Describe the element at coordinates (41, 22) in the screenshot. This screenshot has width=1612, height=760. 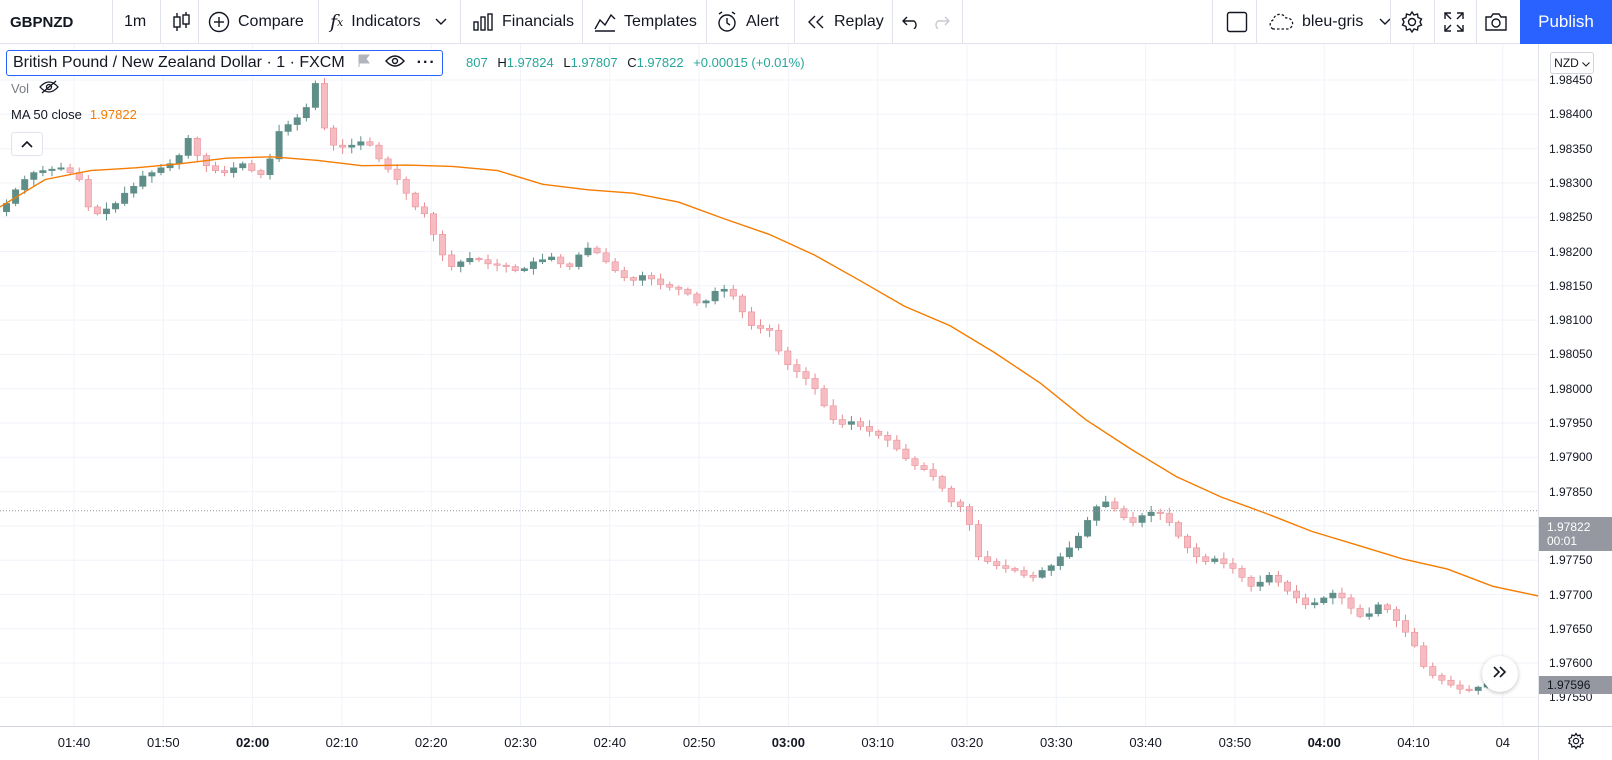
I see `symbol-search: GBPNZD` at that location.